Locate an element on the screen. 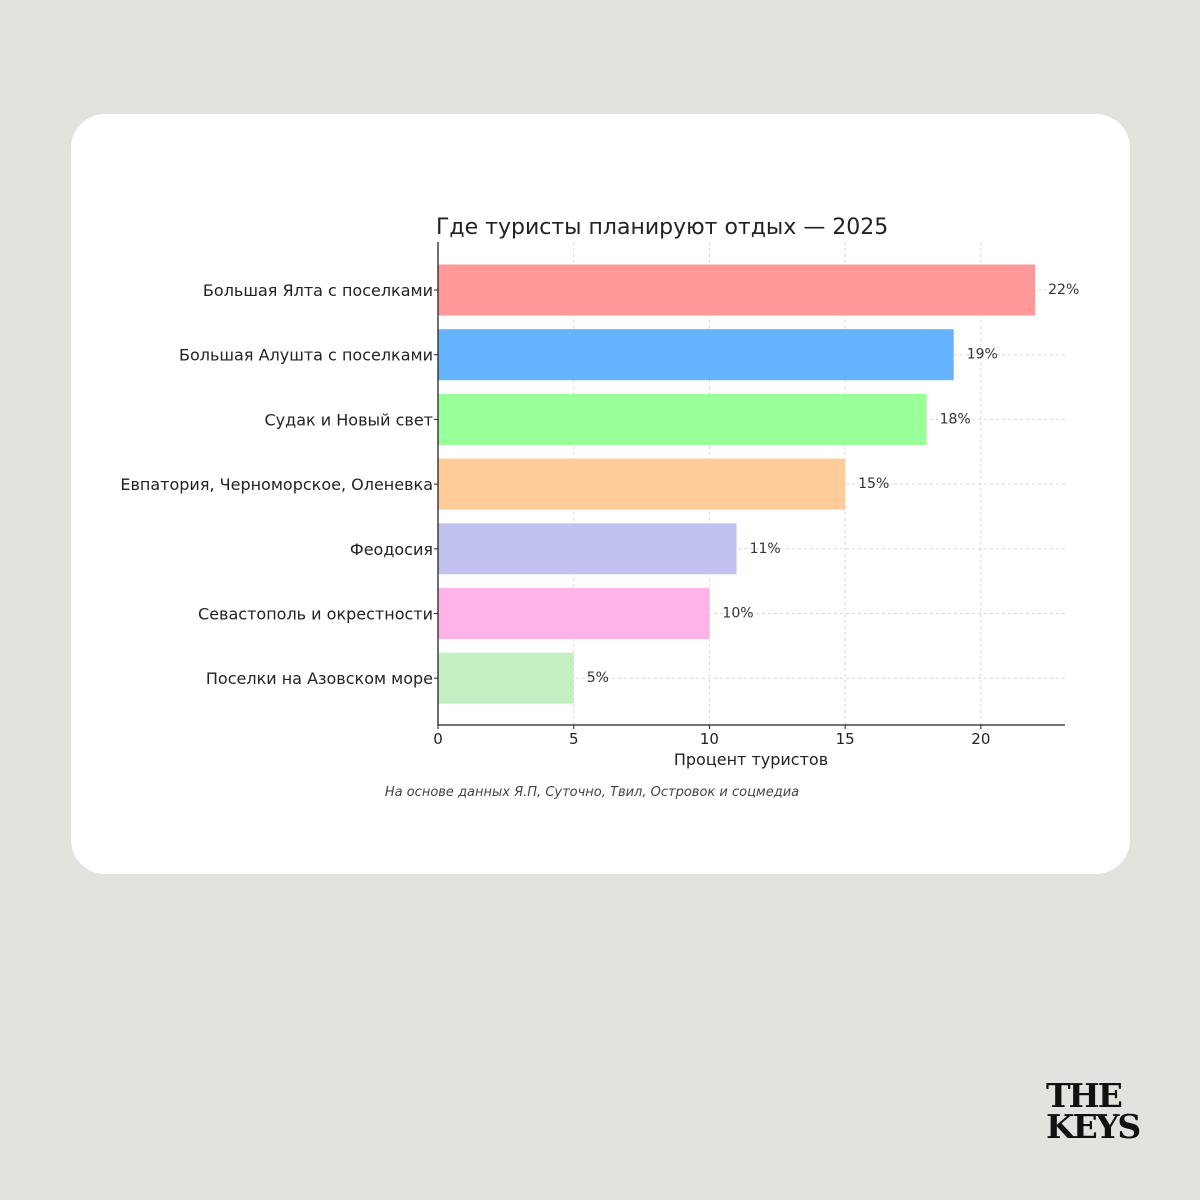 Image resolution: width=1200 pixels, height=1200 pixels. data-label: 10% is located at coordinates (737, 614).